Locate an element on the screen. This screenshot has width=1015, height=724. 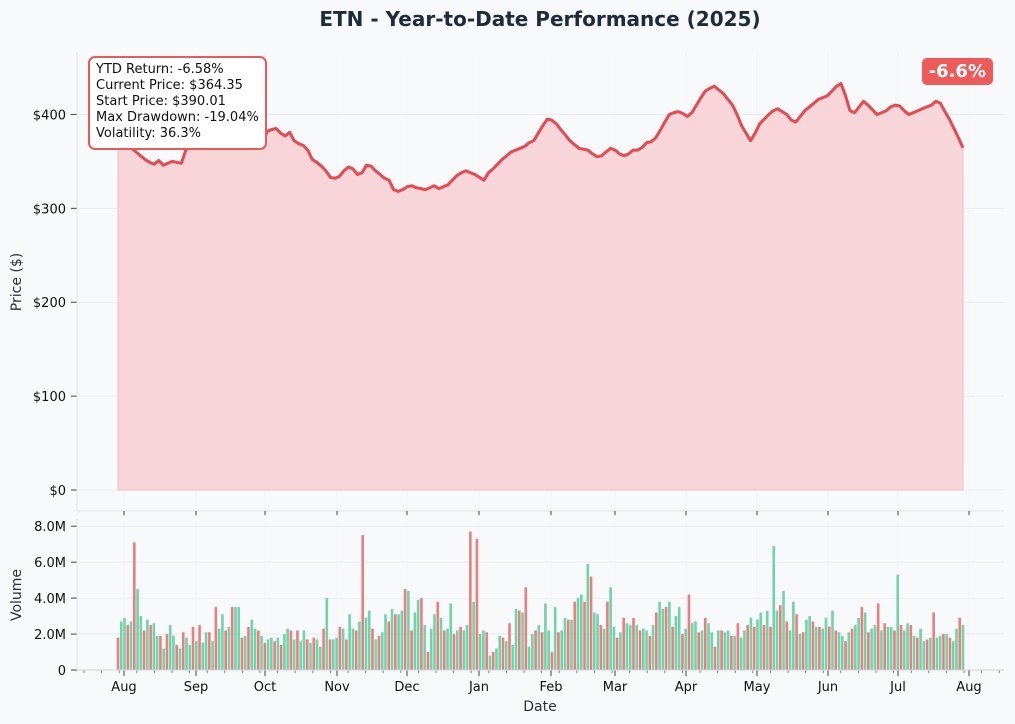
volume-y-tick-label: 2.0M is located at coordinates (50, 635).